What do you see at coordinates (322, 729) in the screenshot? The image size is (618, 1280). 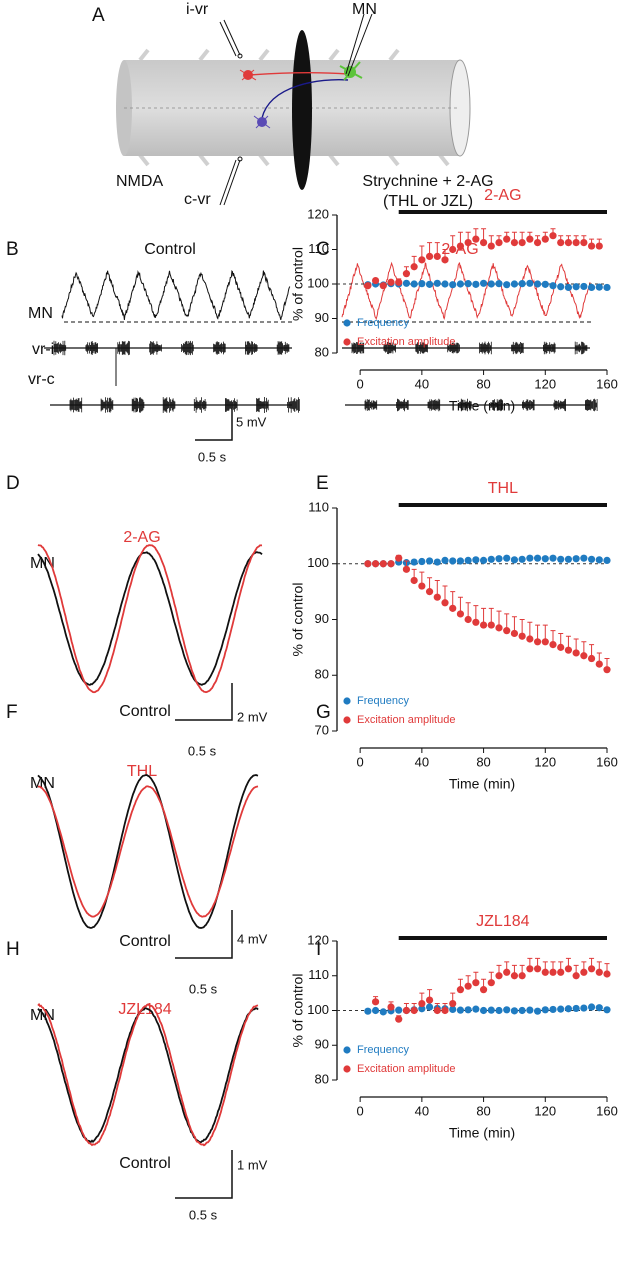 I see `y-tick-label: 70` at bounding box center [322, 729].